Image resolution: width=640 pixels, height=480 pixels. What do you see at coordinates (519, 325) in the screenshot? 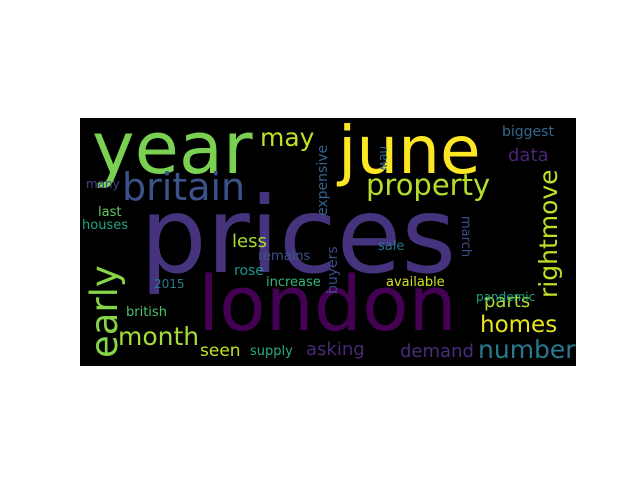
I see `word-homes: homes` at bounding box center [519, 325].